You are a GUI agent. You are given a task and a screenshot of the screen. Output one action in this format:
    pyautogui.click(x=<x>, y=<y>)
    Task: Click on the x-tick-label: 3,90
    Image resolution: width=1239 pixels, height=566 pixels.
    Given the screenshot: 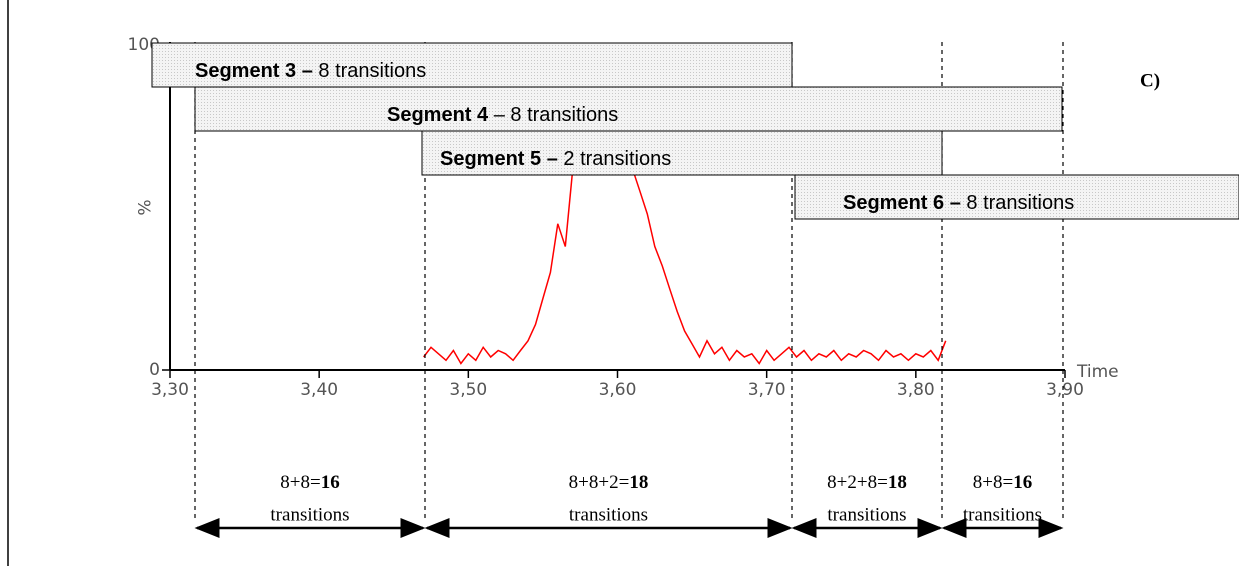 What is the action you would take?
    pyautogui.click(x=1065, y=390)
    